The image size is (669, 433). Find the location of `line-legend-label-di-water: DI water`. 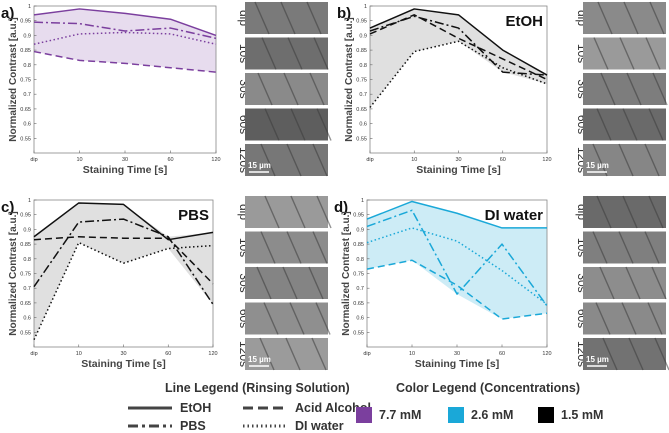

line-legend-label-di-water: DI water is located at coordinates (319, 426).